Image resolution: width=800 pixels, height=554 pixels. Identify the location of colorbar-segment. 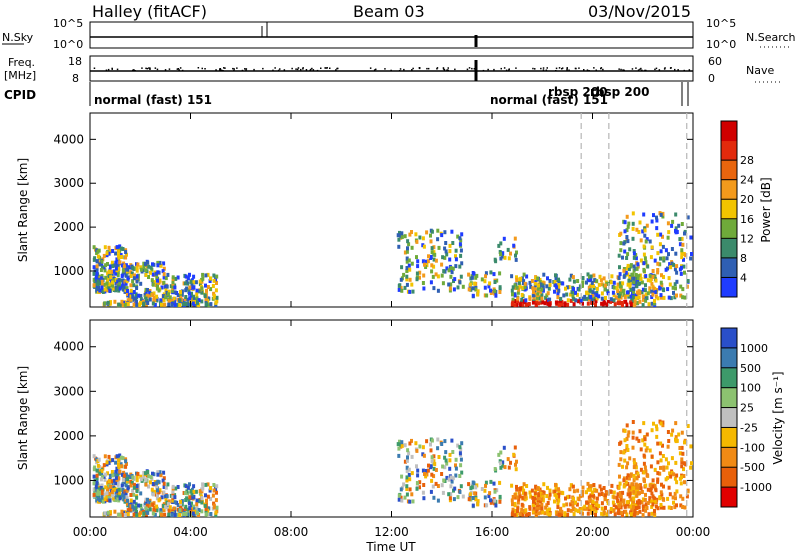
(729, 287).